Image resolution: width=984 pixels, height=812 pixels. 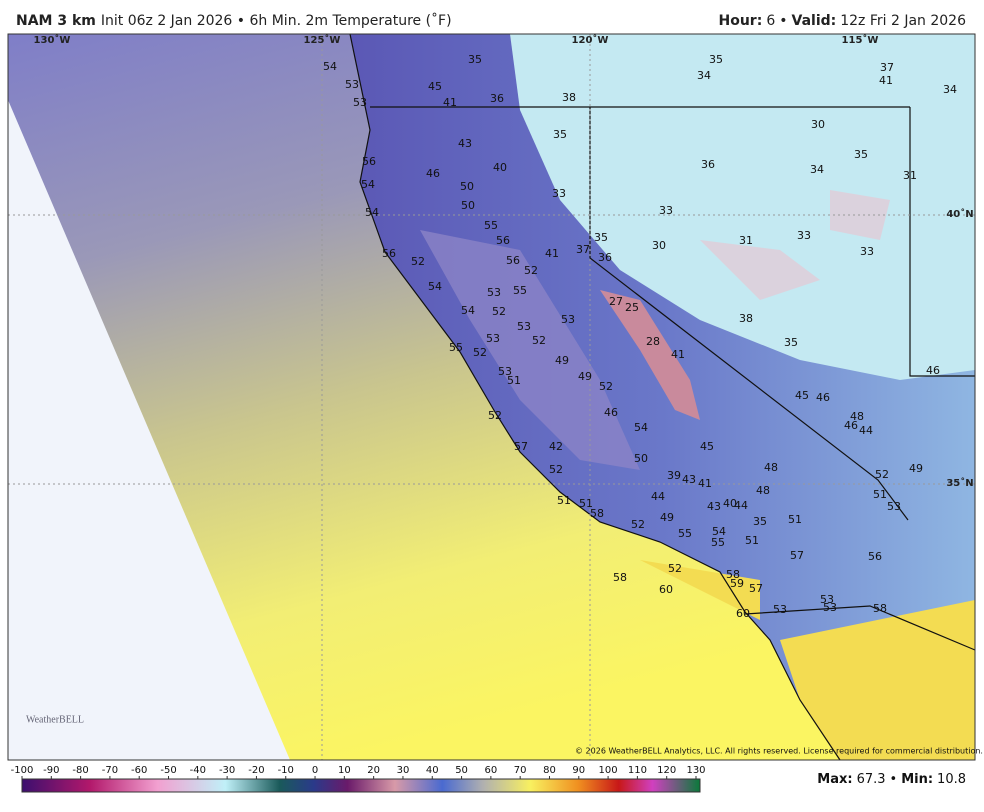 I want to click on colorbar-tick-label: 0, so click(x=315, y=770).